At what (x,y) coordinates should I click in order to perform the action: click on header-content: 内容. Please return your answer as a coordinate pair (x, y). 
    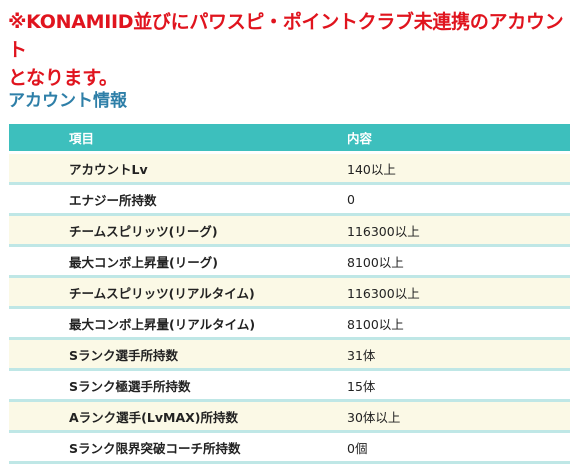
    Looking at the image, I should click on (455, 139).